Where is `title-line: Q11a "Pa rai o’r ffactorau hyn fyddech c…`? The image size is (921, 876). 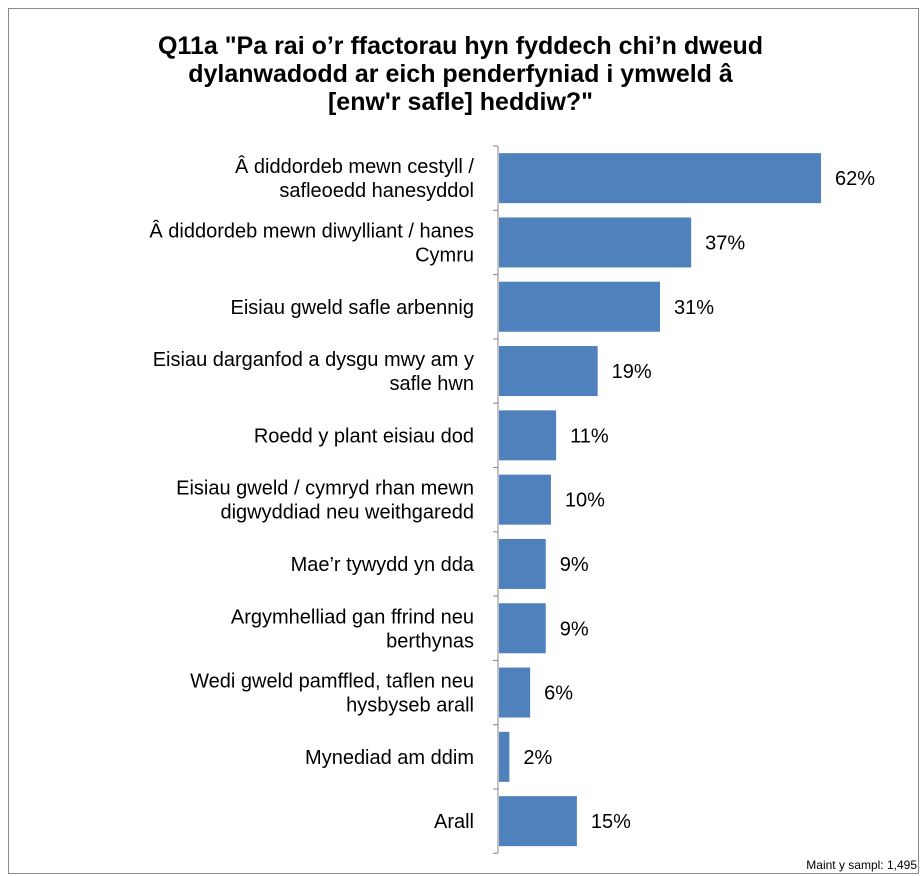
title-line: Q11a "Pa rai o’r ffactorau hyn fyddech c… is located at coordinates (460, 46).